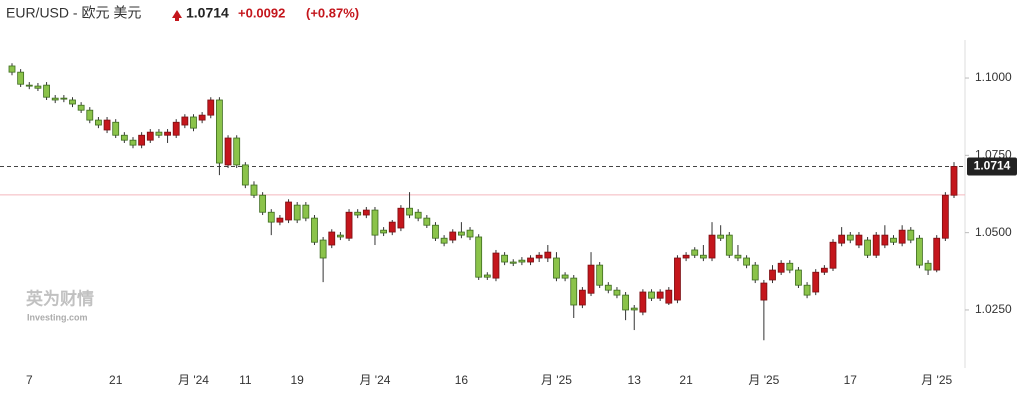  I want to click on price-badge, so click(992, 166).